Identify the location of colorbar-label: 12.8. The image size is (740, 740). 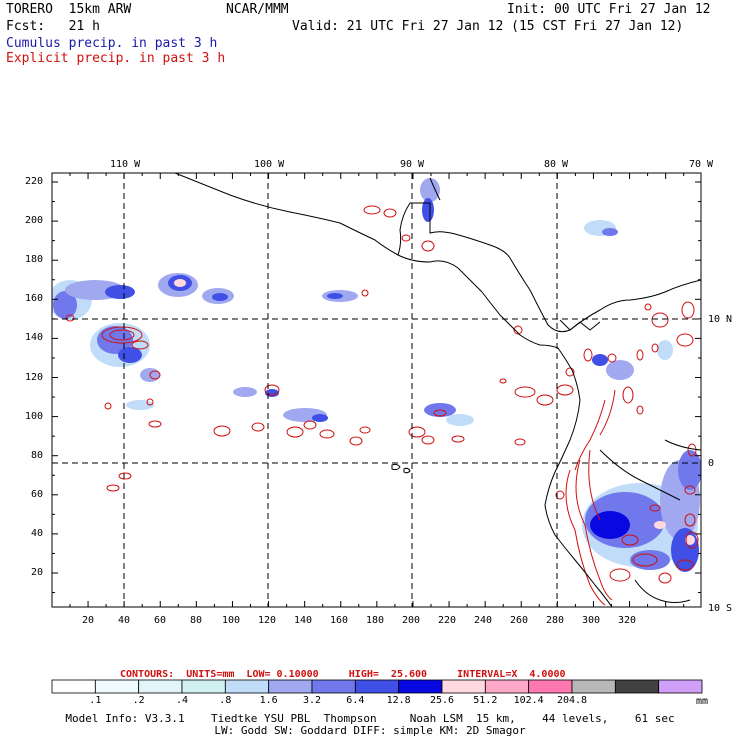
(398, 700).